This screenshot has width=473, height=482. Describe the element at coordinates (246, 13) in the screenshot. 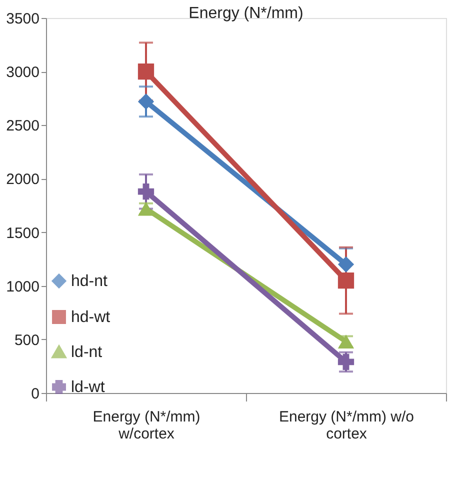

I see `chart-title: Energy (N*/mm)` at that location.